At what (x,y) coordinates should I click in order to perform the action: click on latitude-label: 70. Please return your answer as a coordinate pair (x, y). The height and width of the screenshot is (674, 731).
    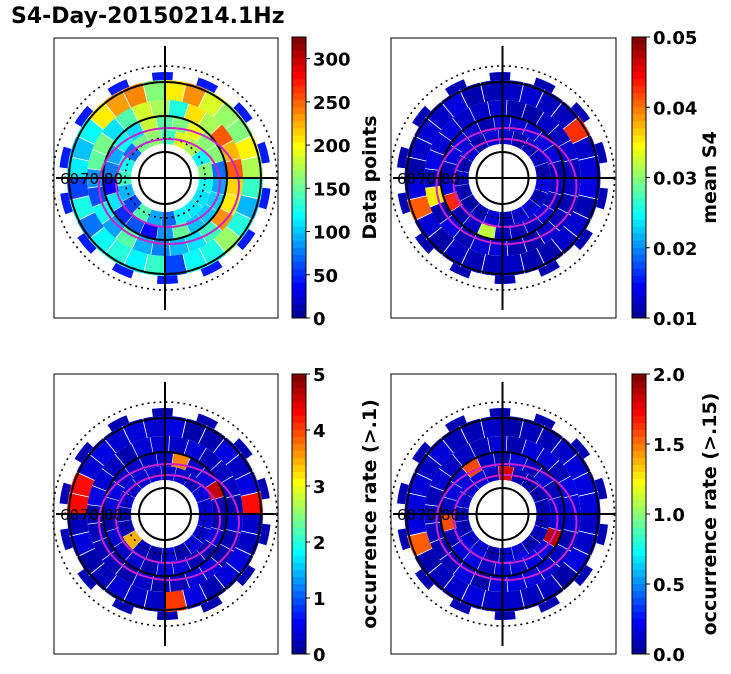
    Looking at the image, I should click on (426, 179).